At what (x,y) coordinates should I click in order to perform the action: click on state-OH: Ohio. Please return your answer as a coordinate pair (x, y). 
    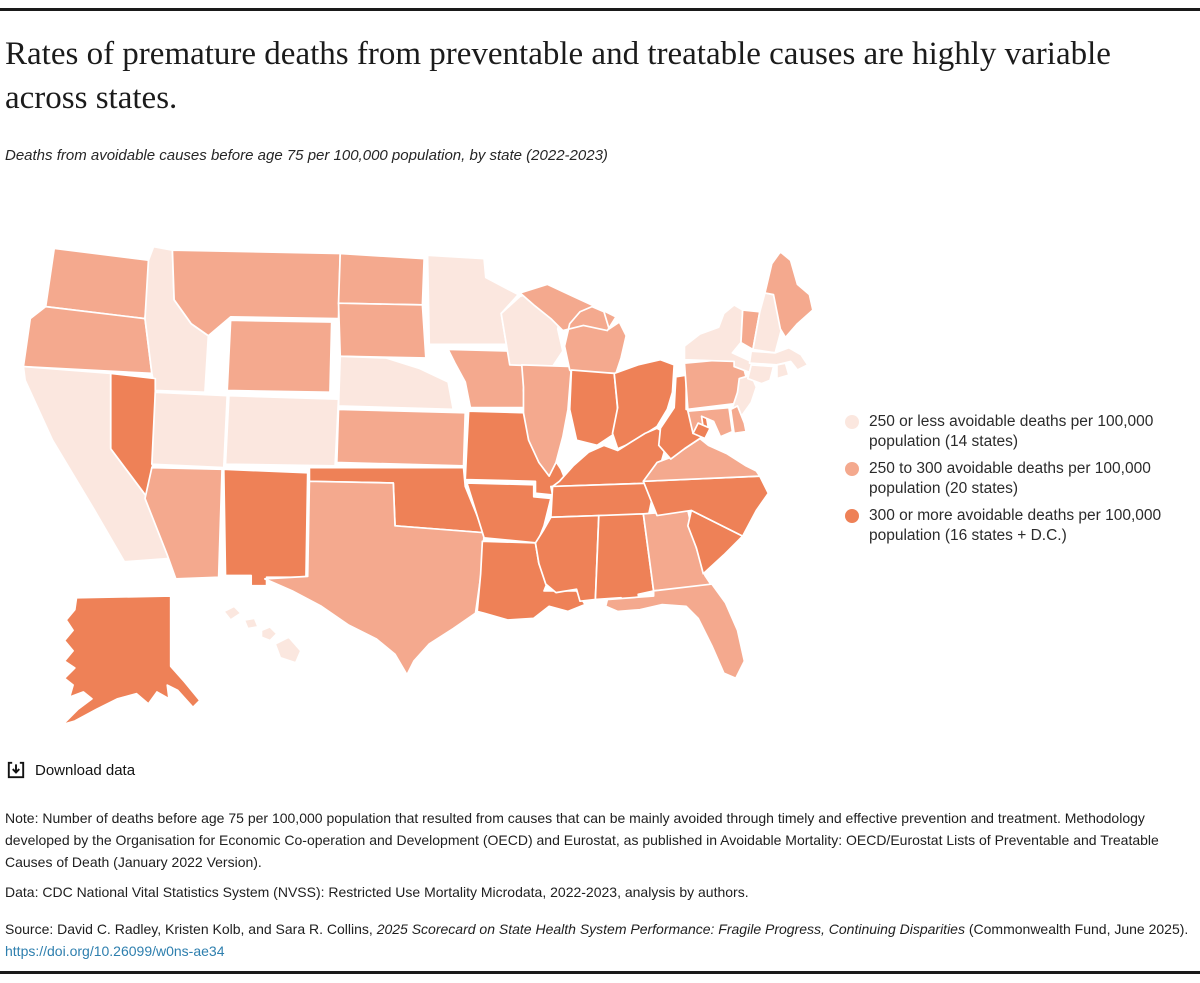
    Looking at the image, I should click on (643, 404).